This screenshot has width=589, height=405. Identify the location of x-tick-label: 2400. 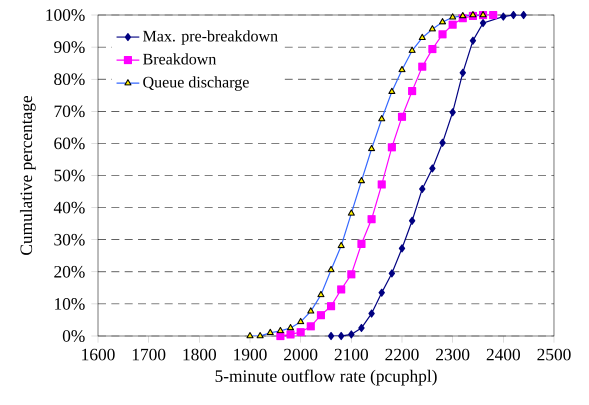
(503, 354).